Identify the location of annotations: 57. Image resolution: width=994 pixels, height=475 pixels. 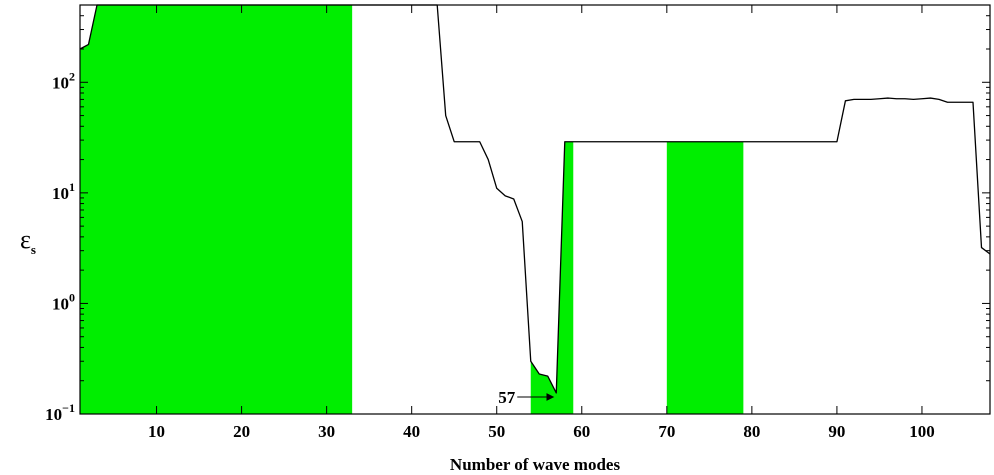
(526, 397).